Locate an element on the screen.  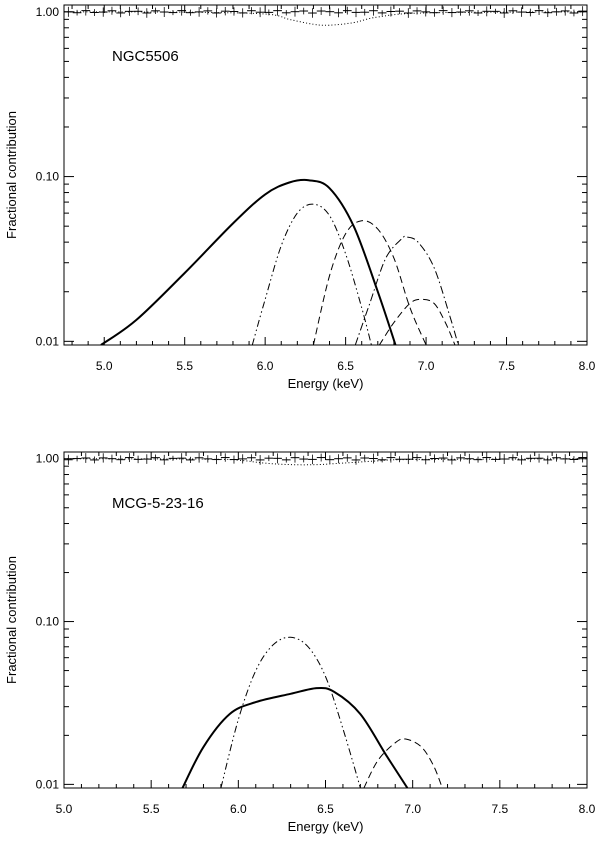
series-dotted-reference is located at coordinates (325, 18).